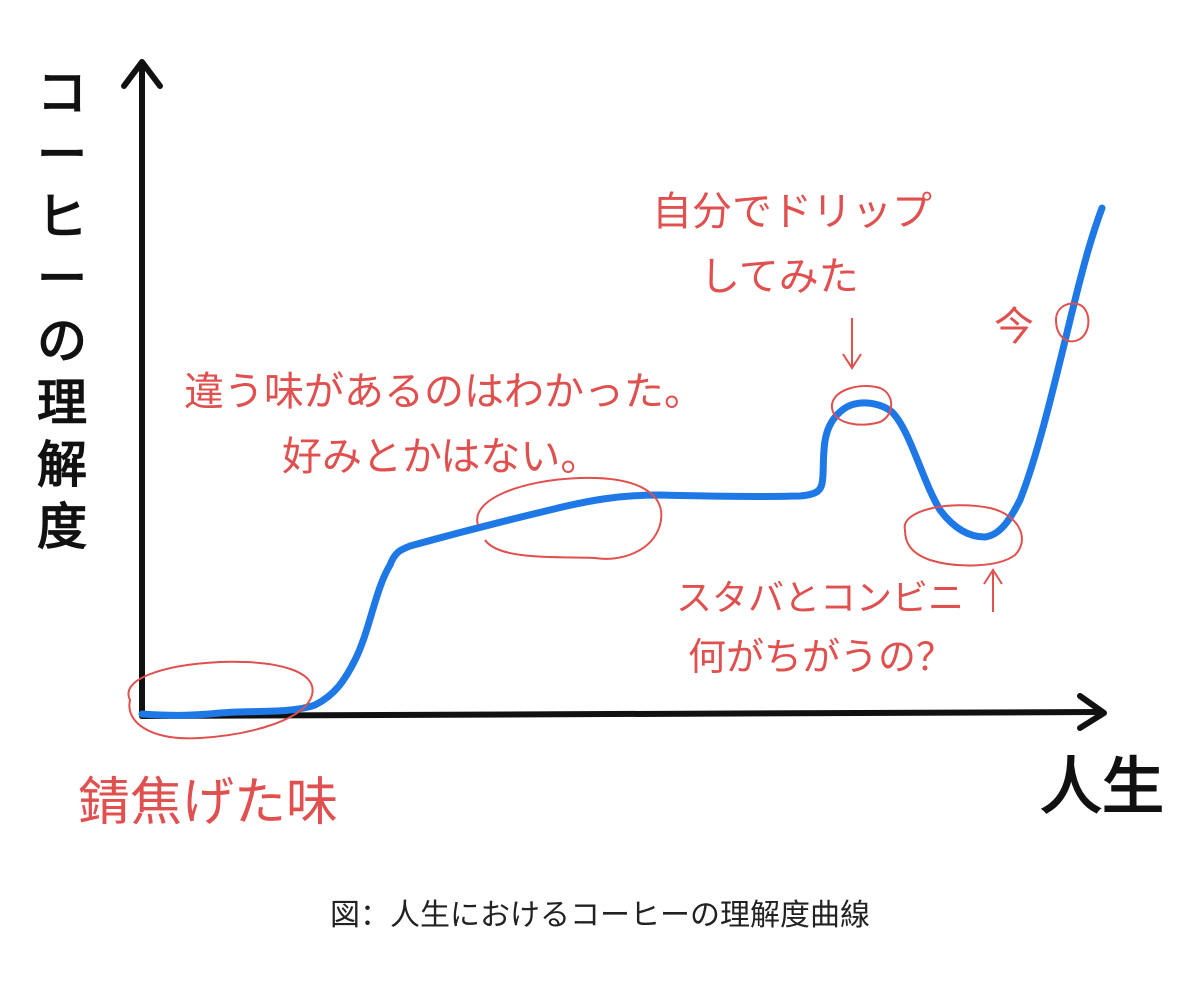  Describe the element at coordinates (852, 361) in the screenshot. I see `drip-arrow-head-icon` at that location.